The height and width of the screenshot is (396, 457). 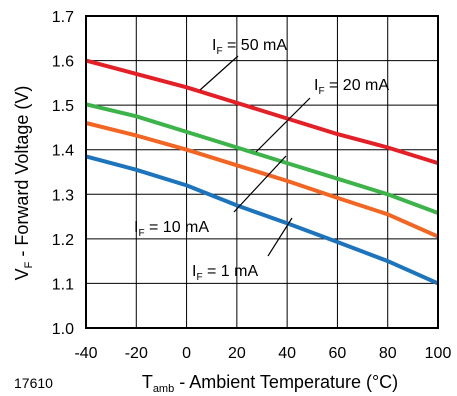 I want to click on series-label-0: IF = 50 mA, so click(x=249, y=47).